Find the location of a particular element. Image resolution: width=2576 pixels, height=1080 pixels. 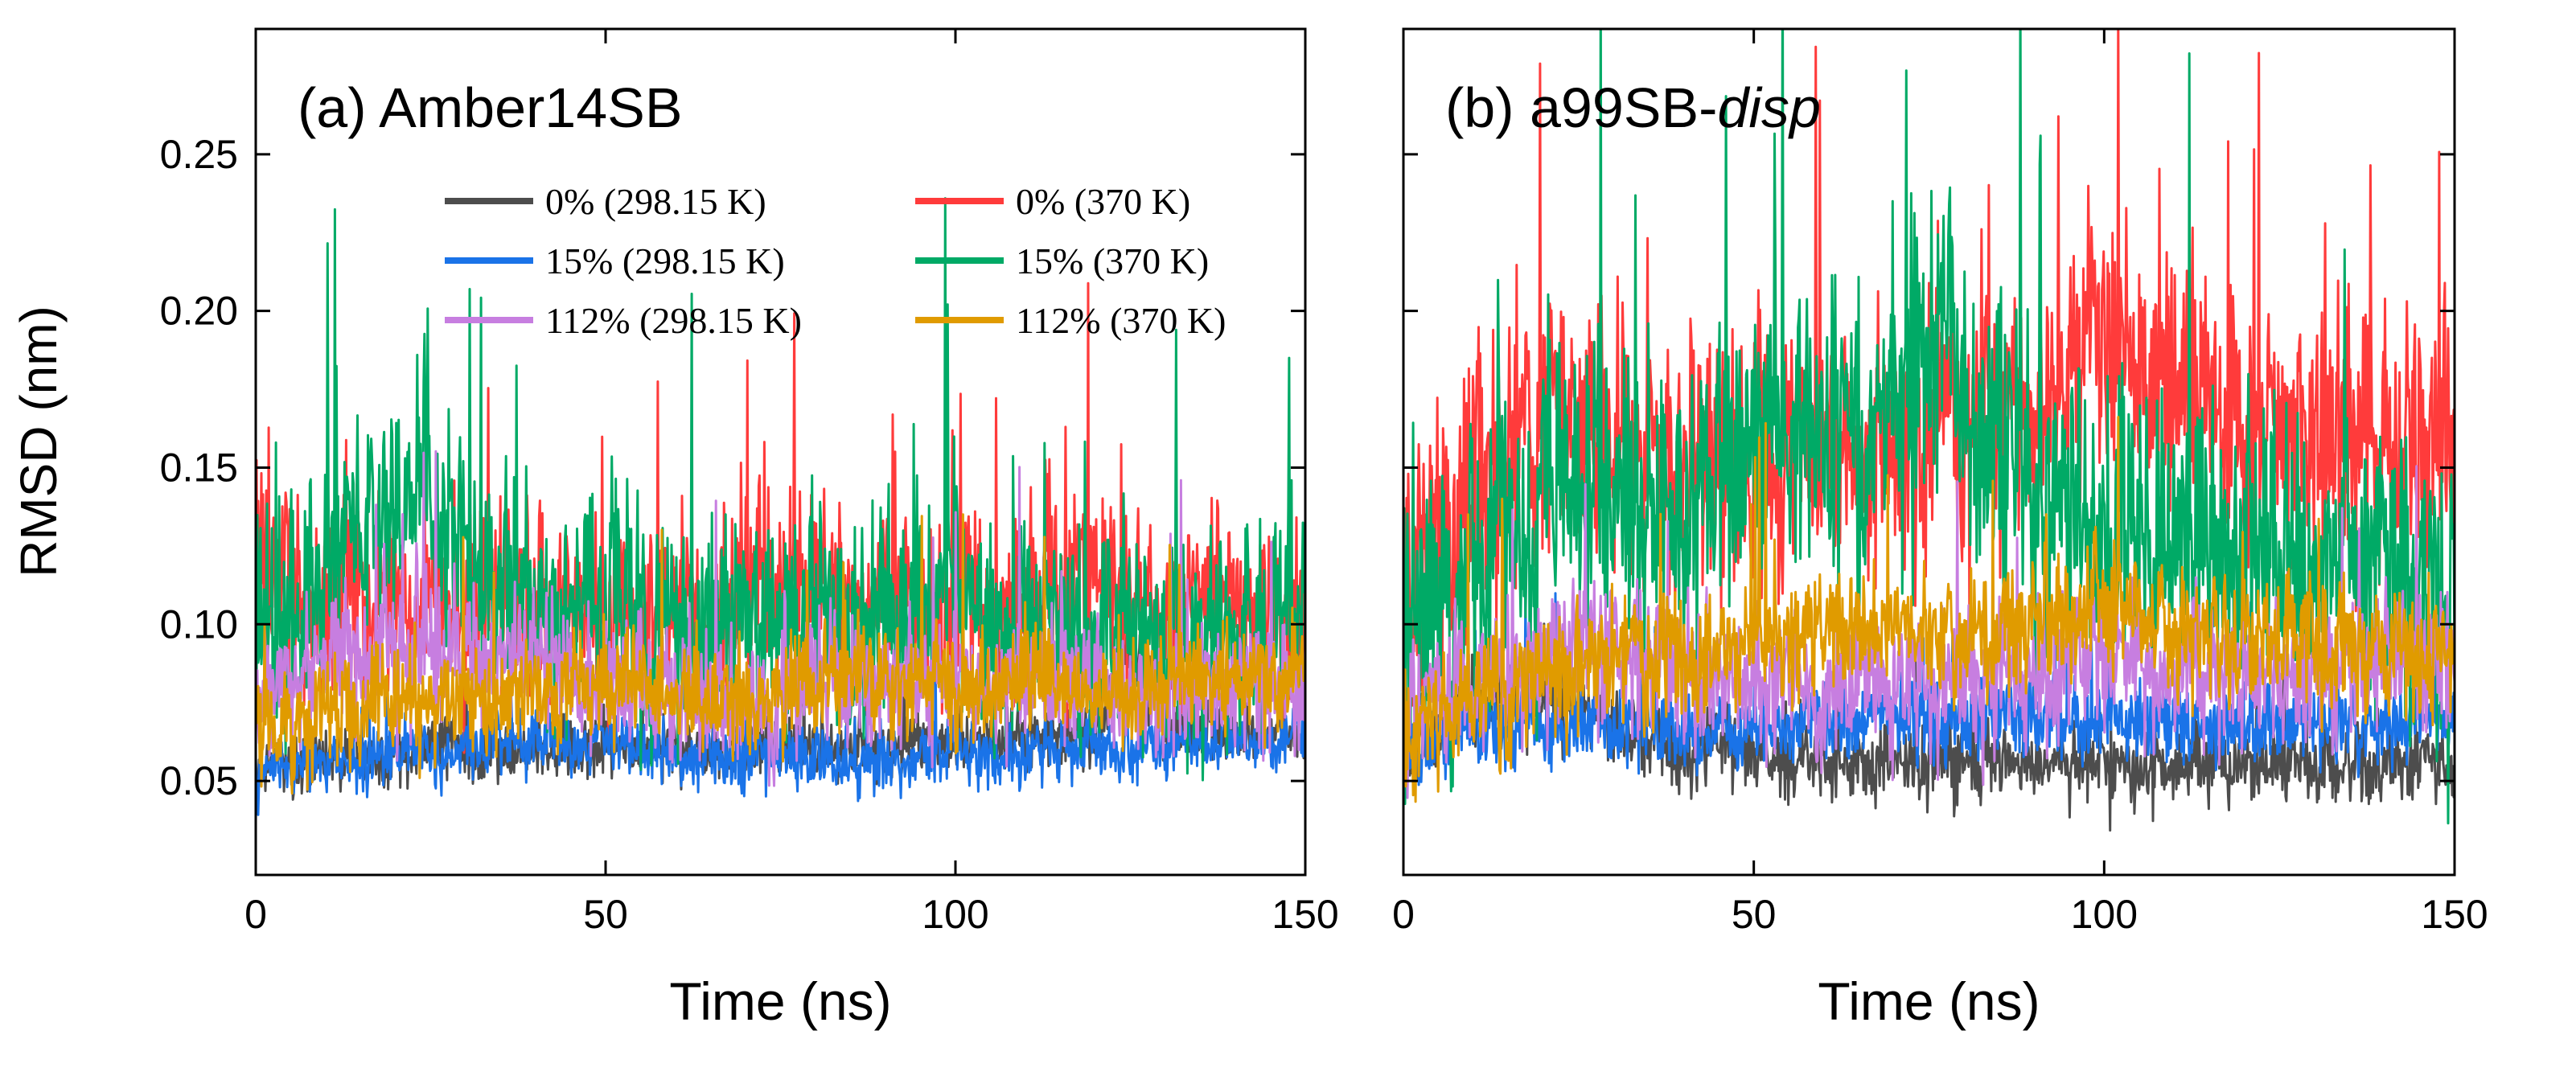

panel-title: (a) Amber14SB is located at coordinates (490, 107).